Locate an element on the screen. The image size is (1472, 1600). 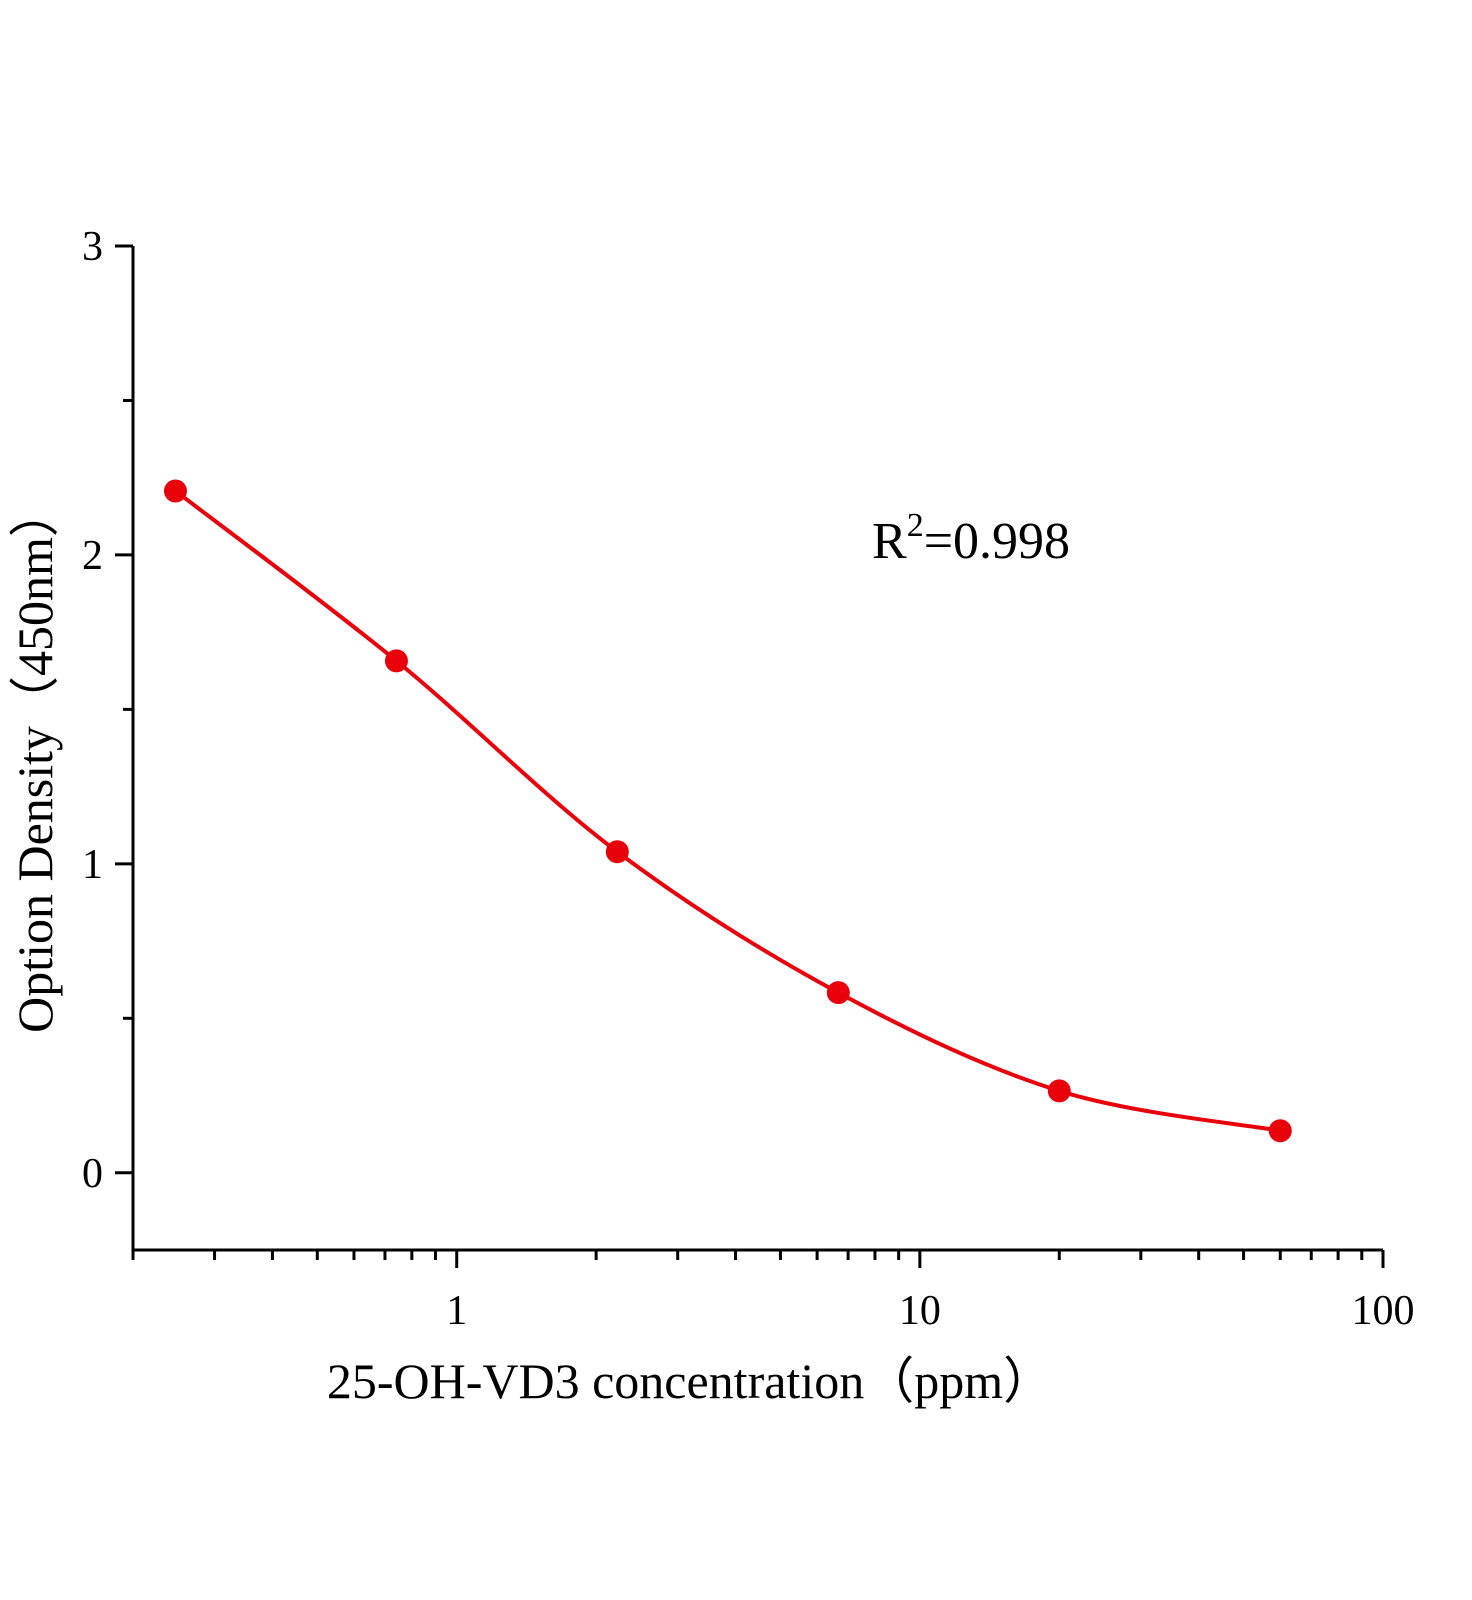
r-squared-annotation: R2=0.998 is located at coordinates (971, 538).